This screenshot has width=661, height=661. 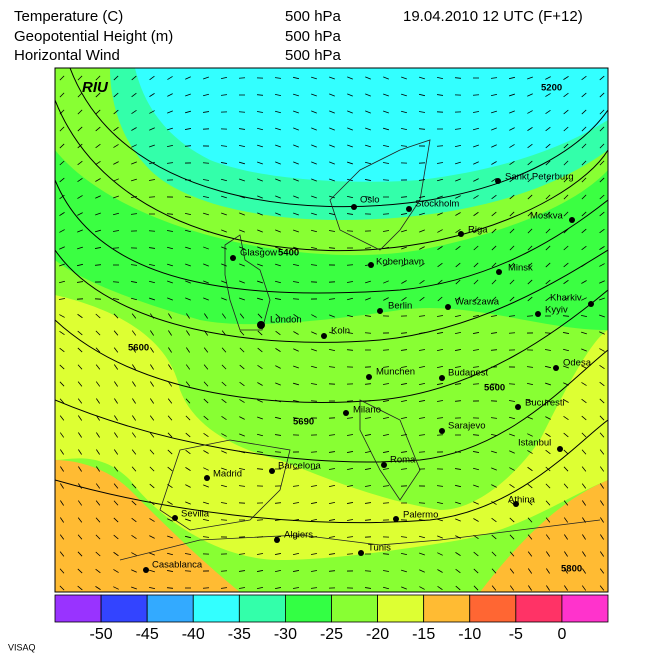 I want to click on city-label: Minsk, so click(x=520, y=268).